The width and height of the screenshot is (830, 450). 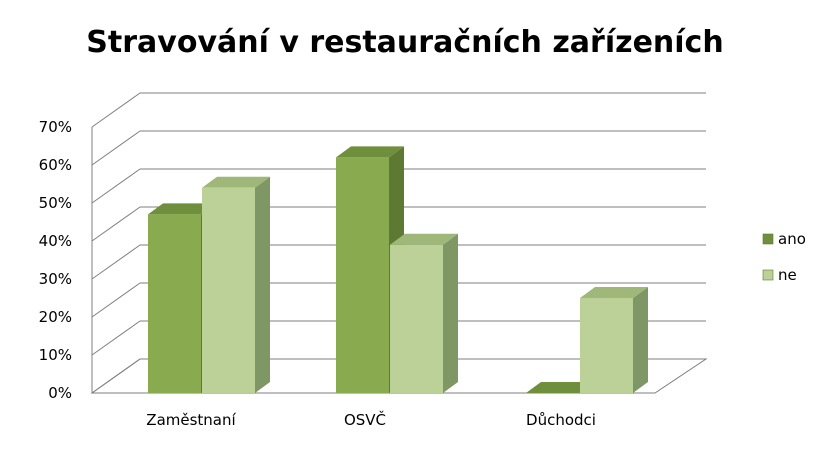 I want to click on x-axis-labels: Zaměstnaní OSVČ Důchodci, so click(x=371, y=419).